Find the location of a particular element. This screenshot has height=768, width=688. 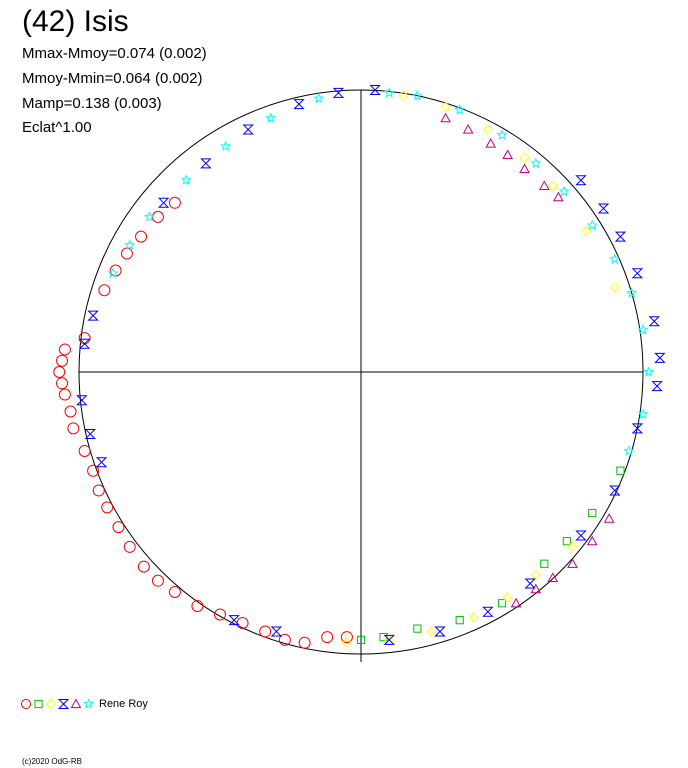

legend-markers is located at coordinates (58, 704).